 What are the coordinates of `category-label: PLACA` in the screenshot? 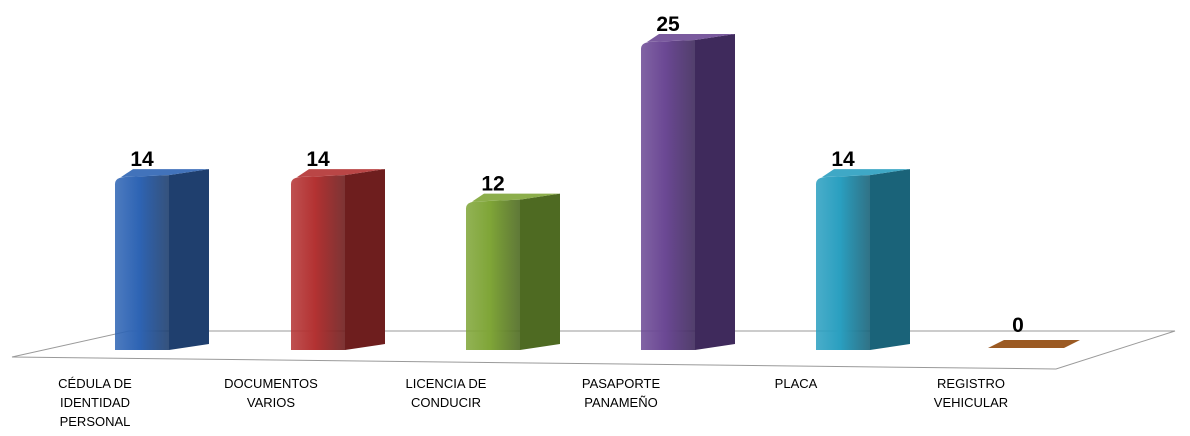 It's located at (796, 383).